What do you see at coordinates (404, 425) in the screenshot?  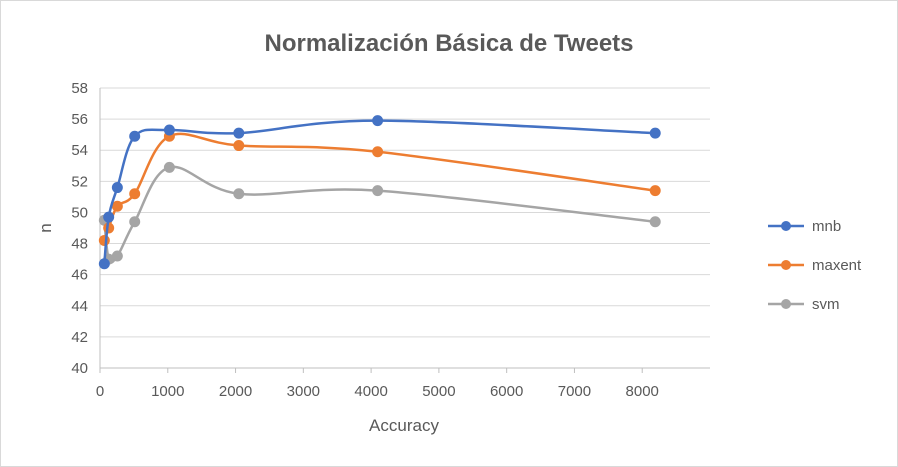 I see `x-axis-title: Accuracy` at bounding box center [404, 425].